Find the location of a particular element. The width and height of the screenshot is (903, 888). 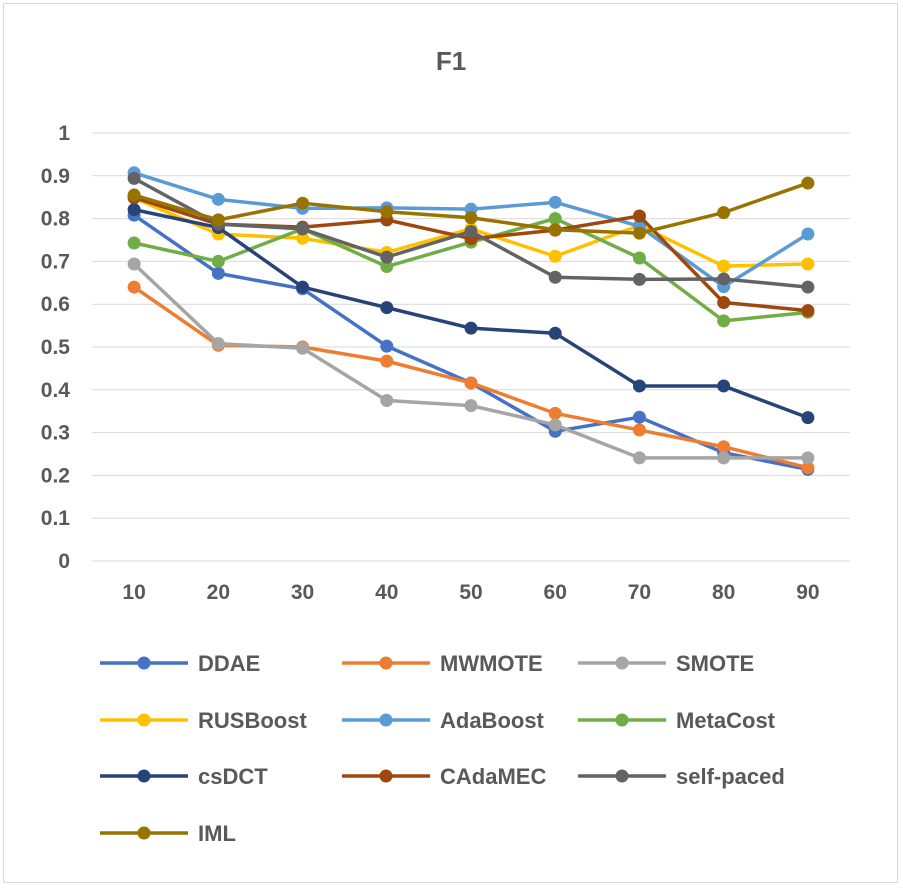

legend-label: csDCT is located at coordinates (233, 776).